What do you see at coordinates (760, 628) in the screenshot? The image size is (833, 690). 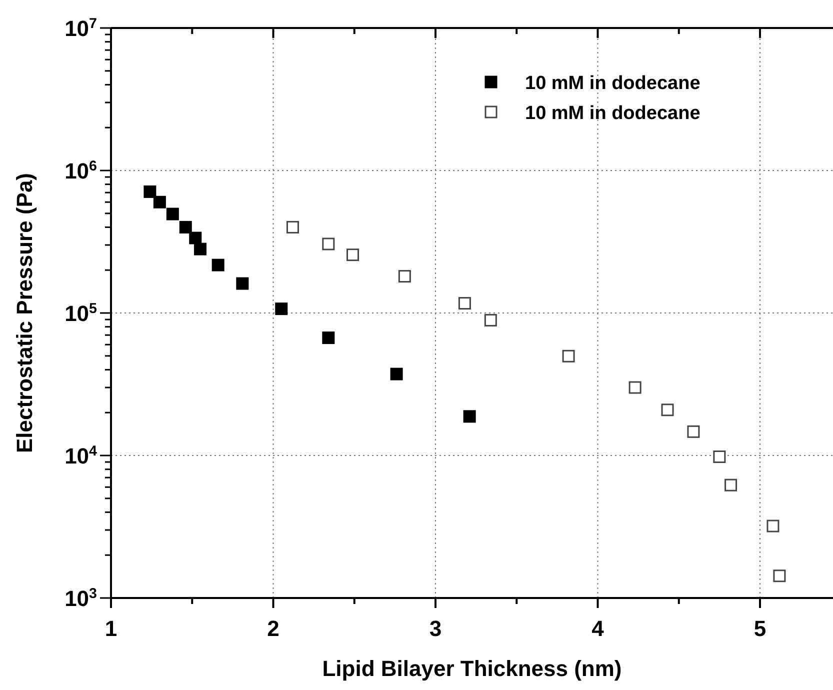 I see `x-tick-label: 5` at bounding box center [760, 628].